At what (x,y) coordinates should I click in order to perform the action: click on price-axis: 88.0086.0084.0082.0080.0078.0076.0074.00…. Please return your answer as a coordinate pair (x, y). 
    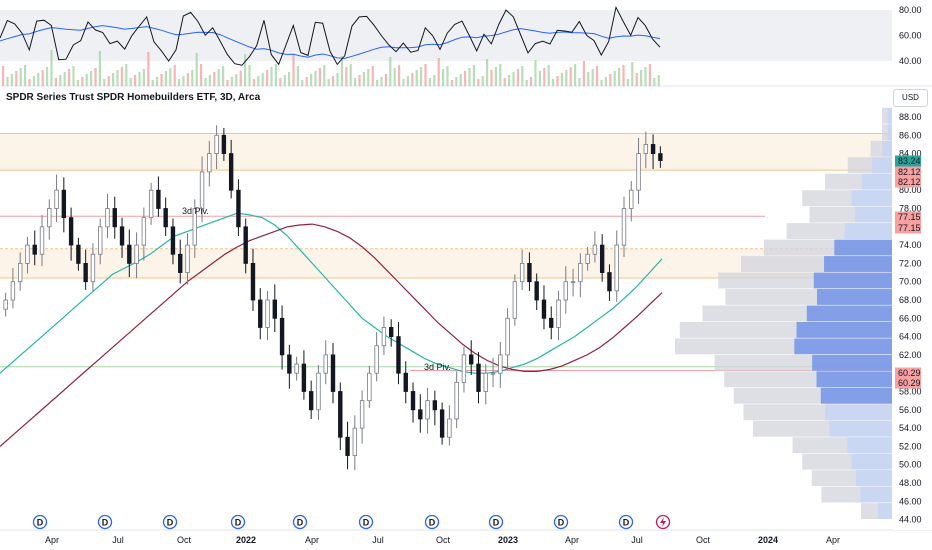
    Looking at the image, I should click on (912, 319).